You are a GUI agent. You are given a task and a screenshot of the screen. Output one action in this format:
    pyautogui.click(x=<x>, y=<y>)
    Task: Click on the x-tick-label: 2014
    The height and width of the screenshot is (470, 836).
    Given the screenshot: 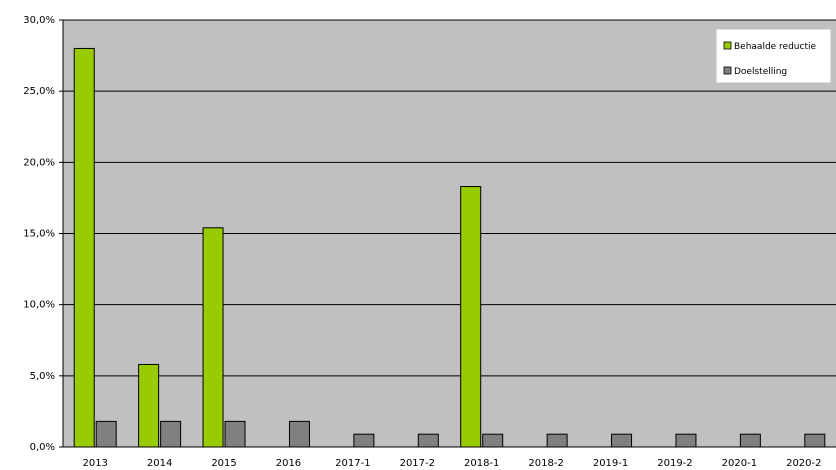 What is the action you would take?
    pyautogui.click(x=159, y=463)
    